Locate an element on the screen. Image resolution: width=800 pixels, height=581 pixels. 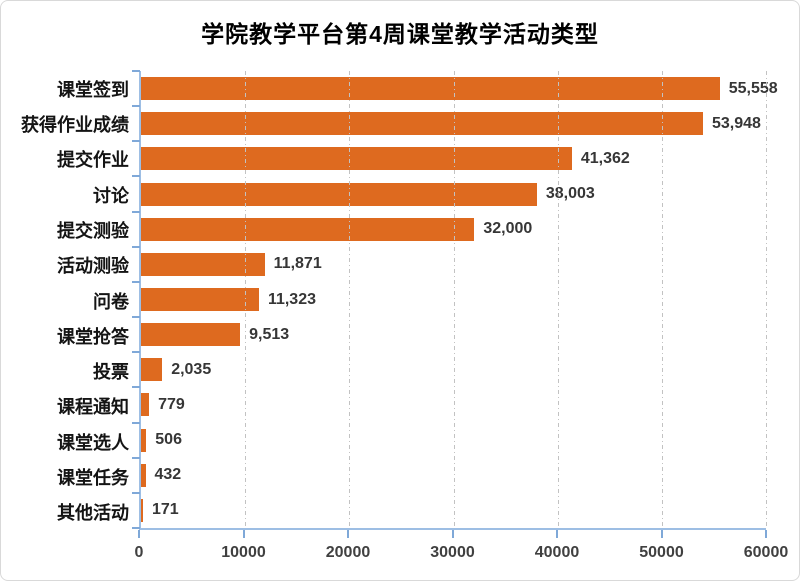
bar-row: 41,362 is located at coordinates (453, 158).